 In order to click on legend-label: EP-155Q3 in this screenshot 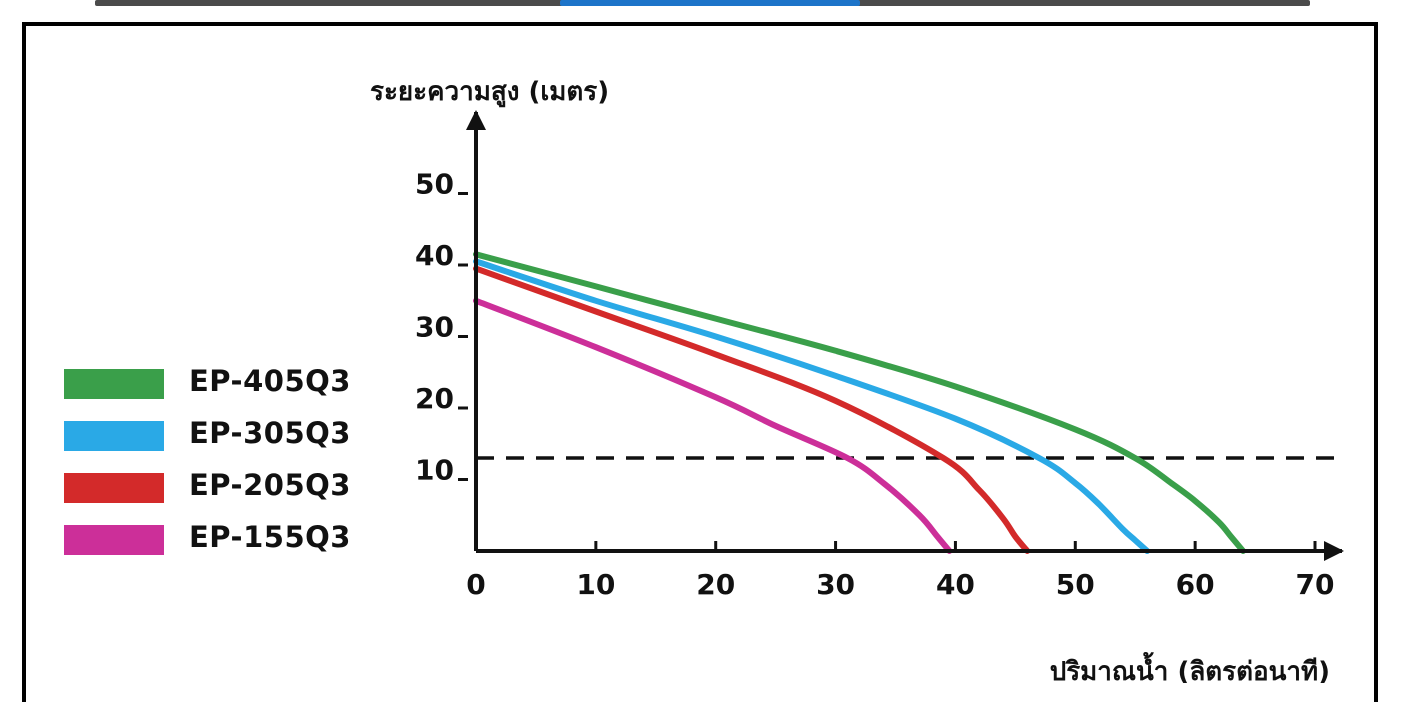, I will do `click(270, 537)`.